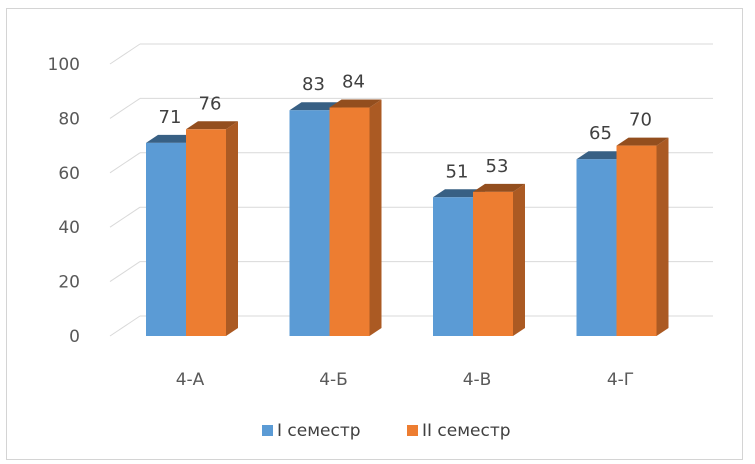 The image size is (755, 464). Describe the element at coordinates (170, 117) in the screenshot. I see `data-label: 71` at that location.